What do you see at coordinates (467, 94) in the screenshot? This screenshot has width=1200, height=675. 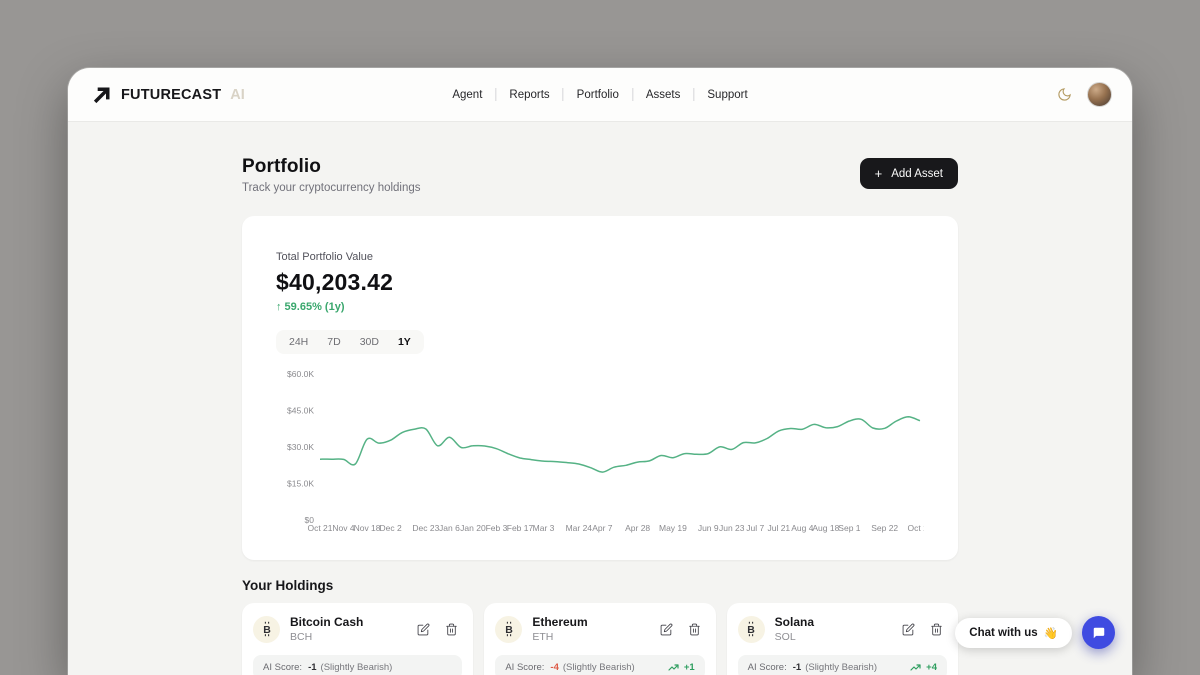 I see `nav-item-agent: Agent` at bounding box center [467, 94].